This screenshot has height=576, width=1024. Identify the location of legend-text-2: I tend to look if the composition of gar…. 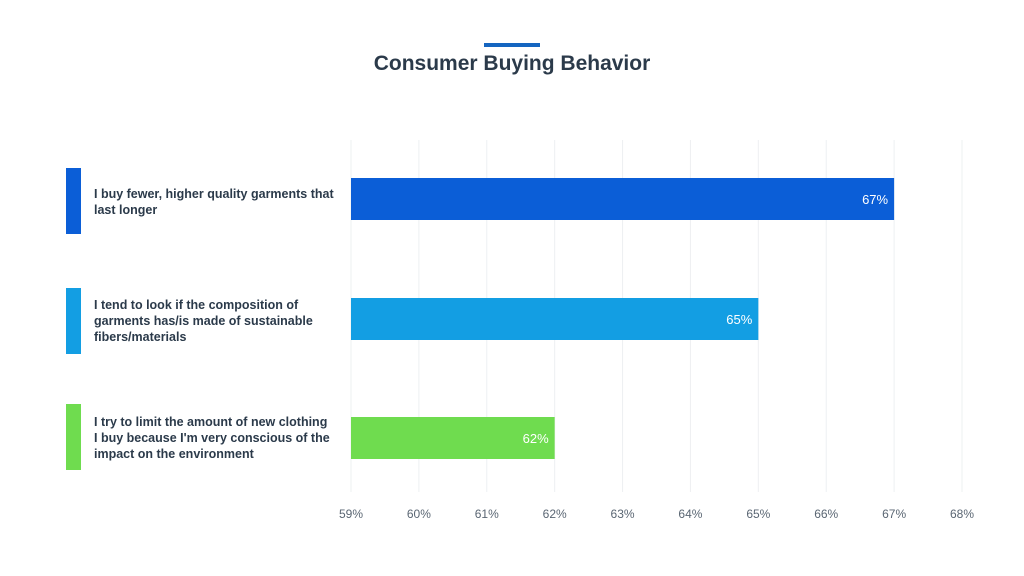
(203, 321).